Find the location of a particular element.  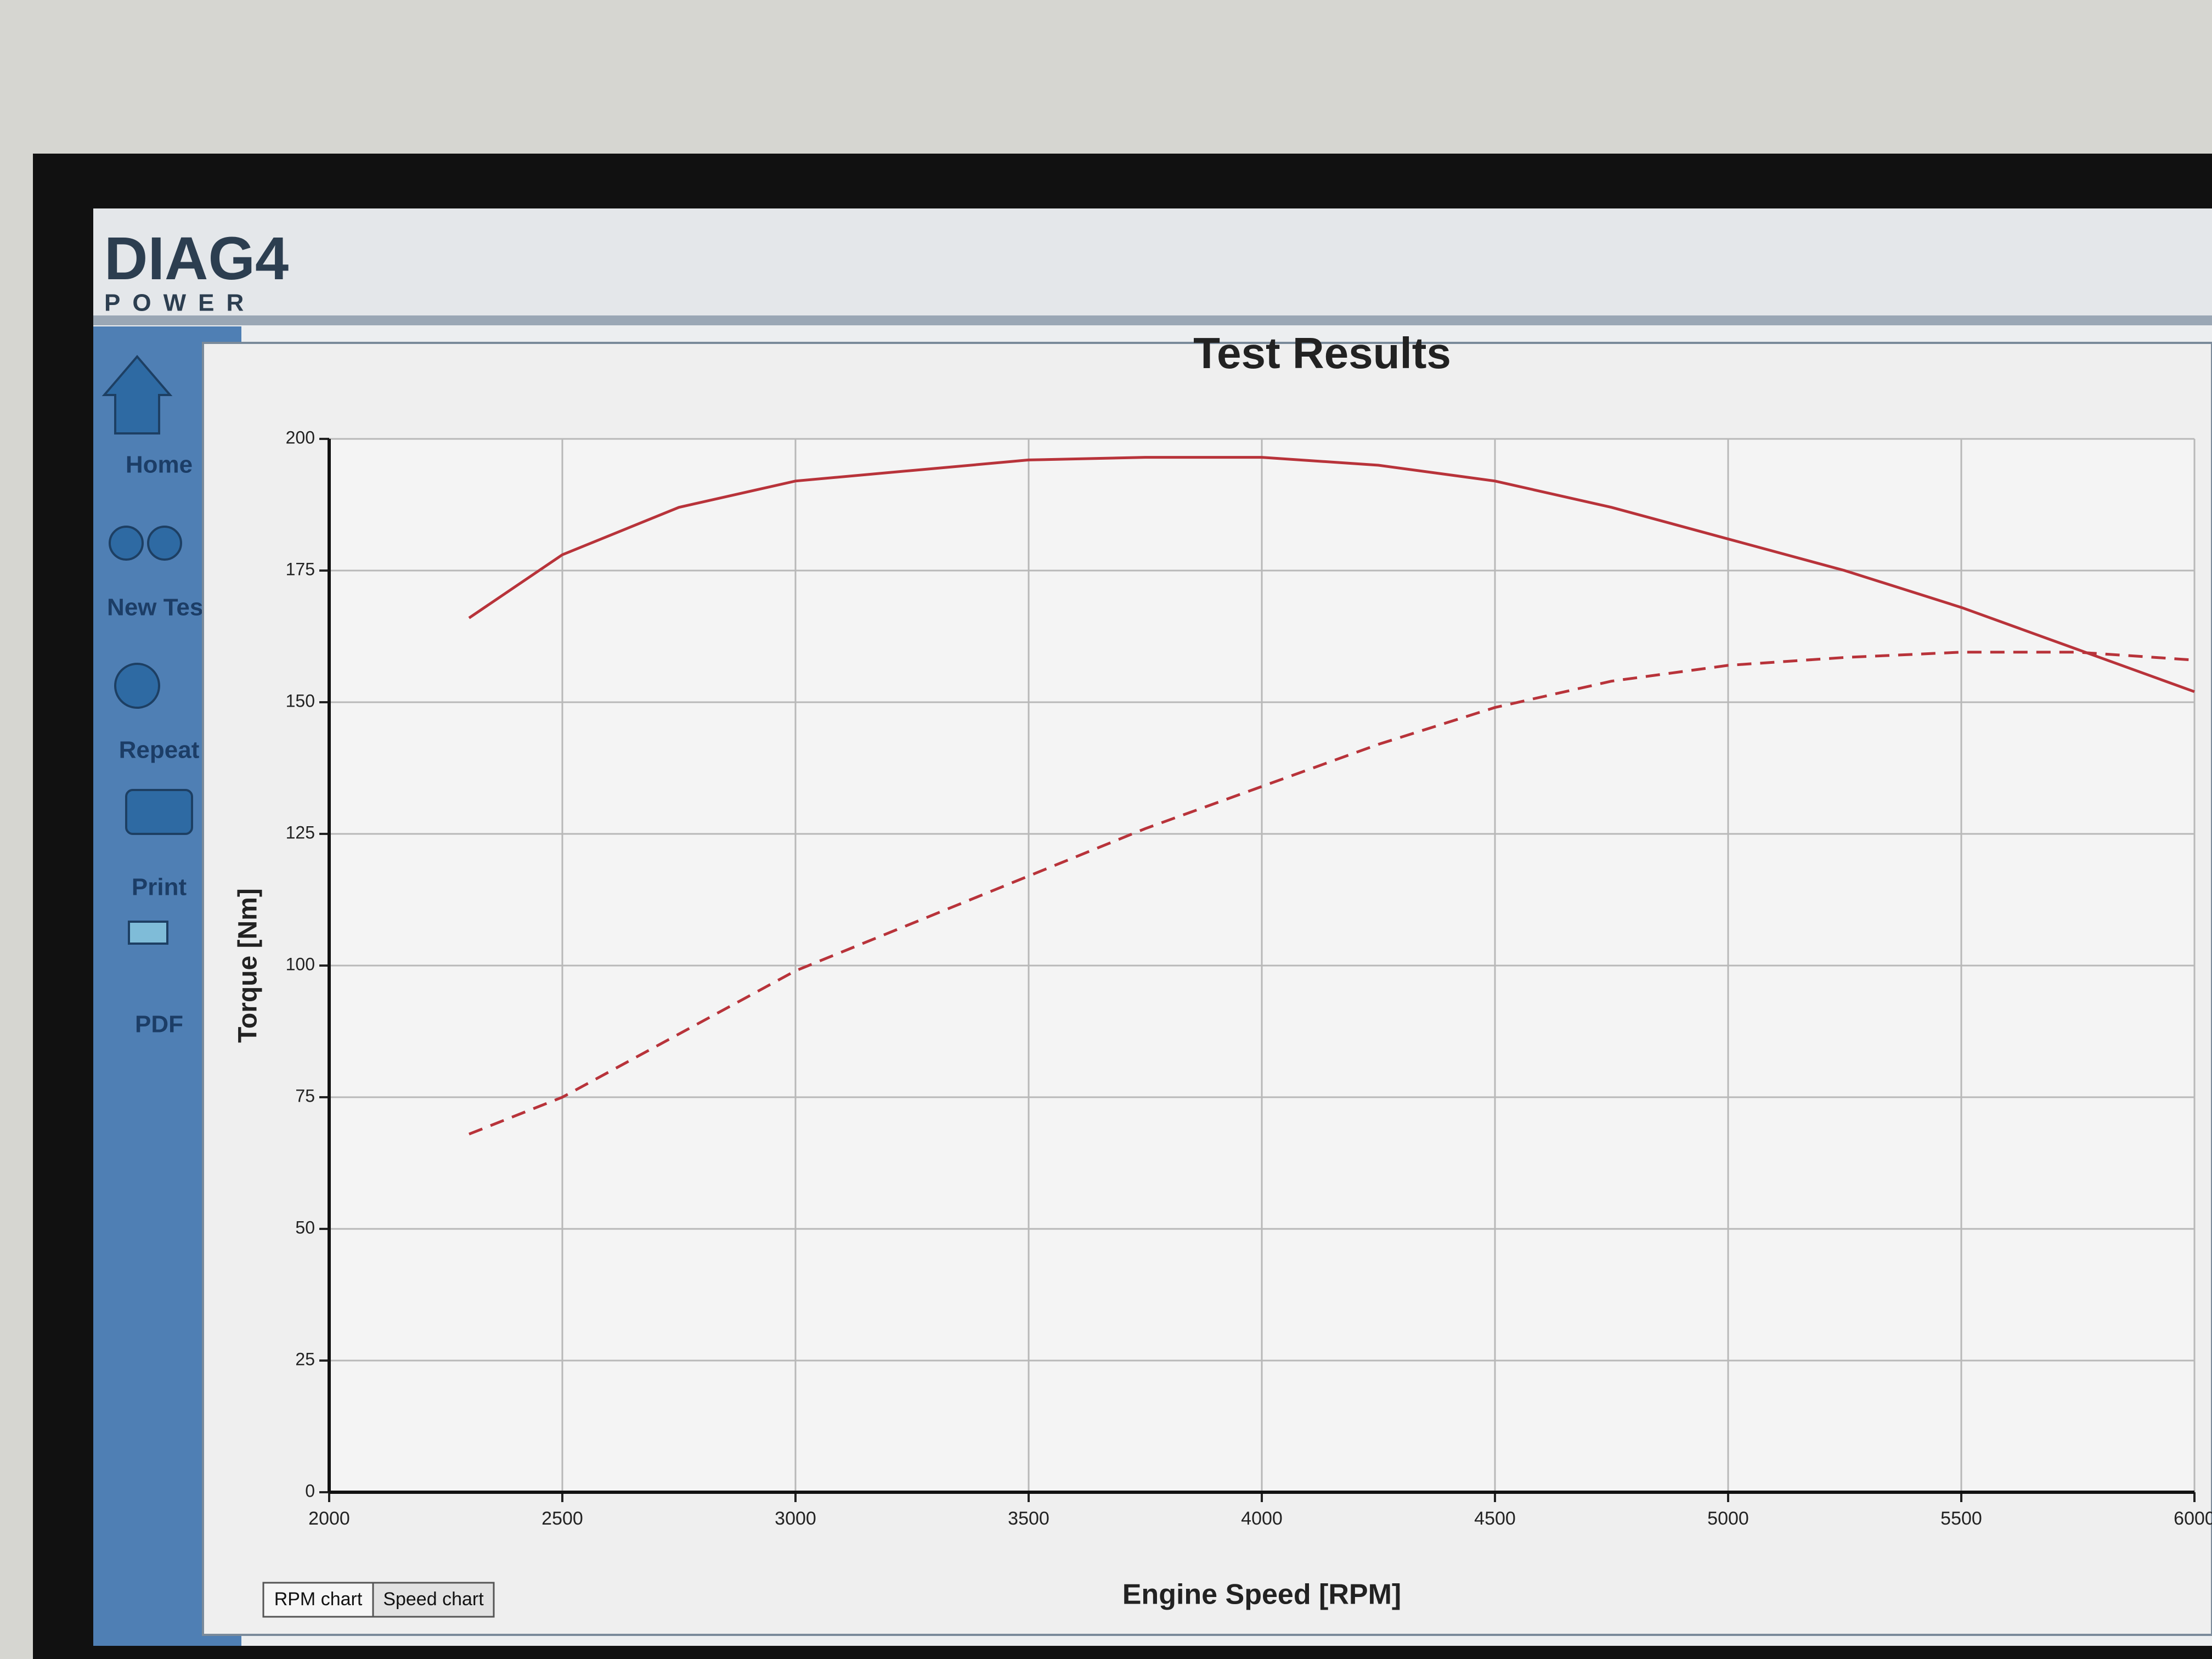

y-tick-label: 175 is located at coordinates (301, 569).